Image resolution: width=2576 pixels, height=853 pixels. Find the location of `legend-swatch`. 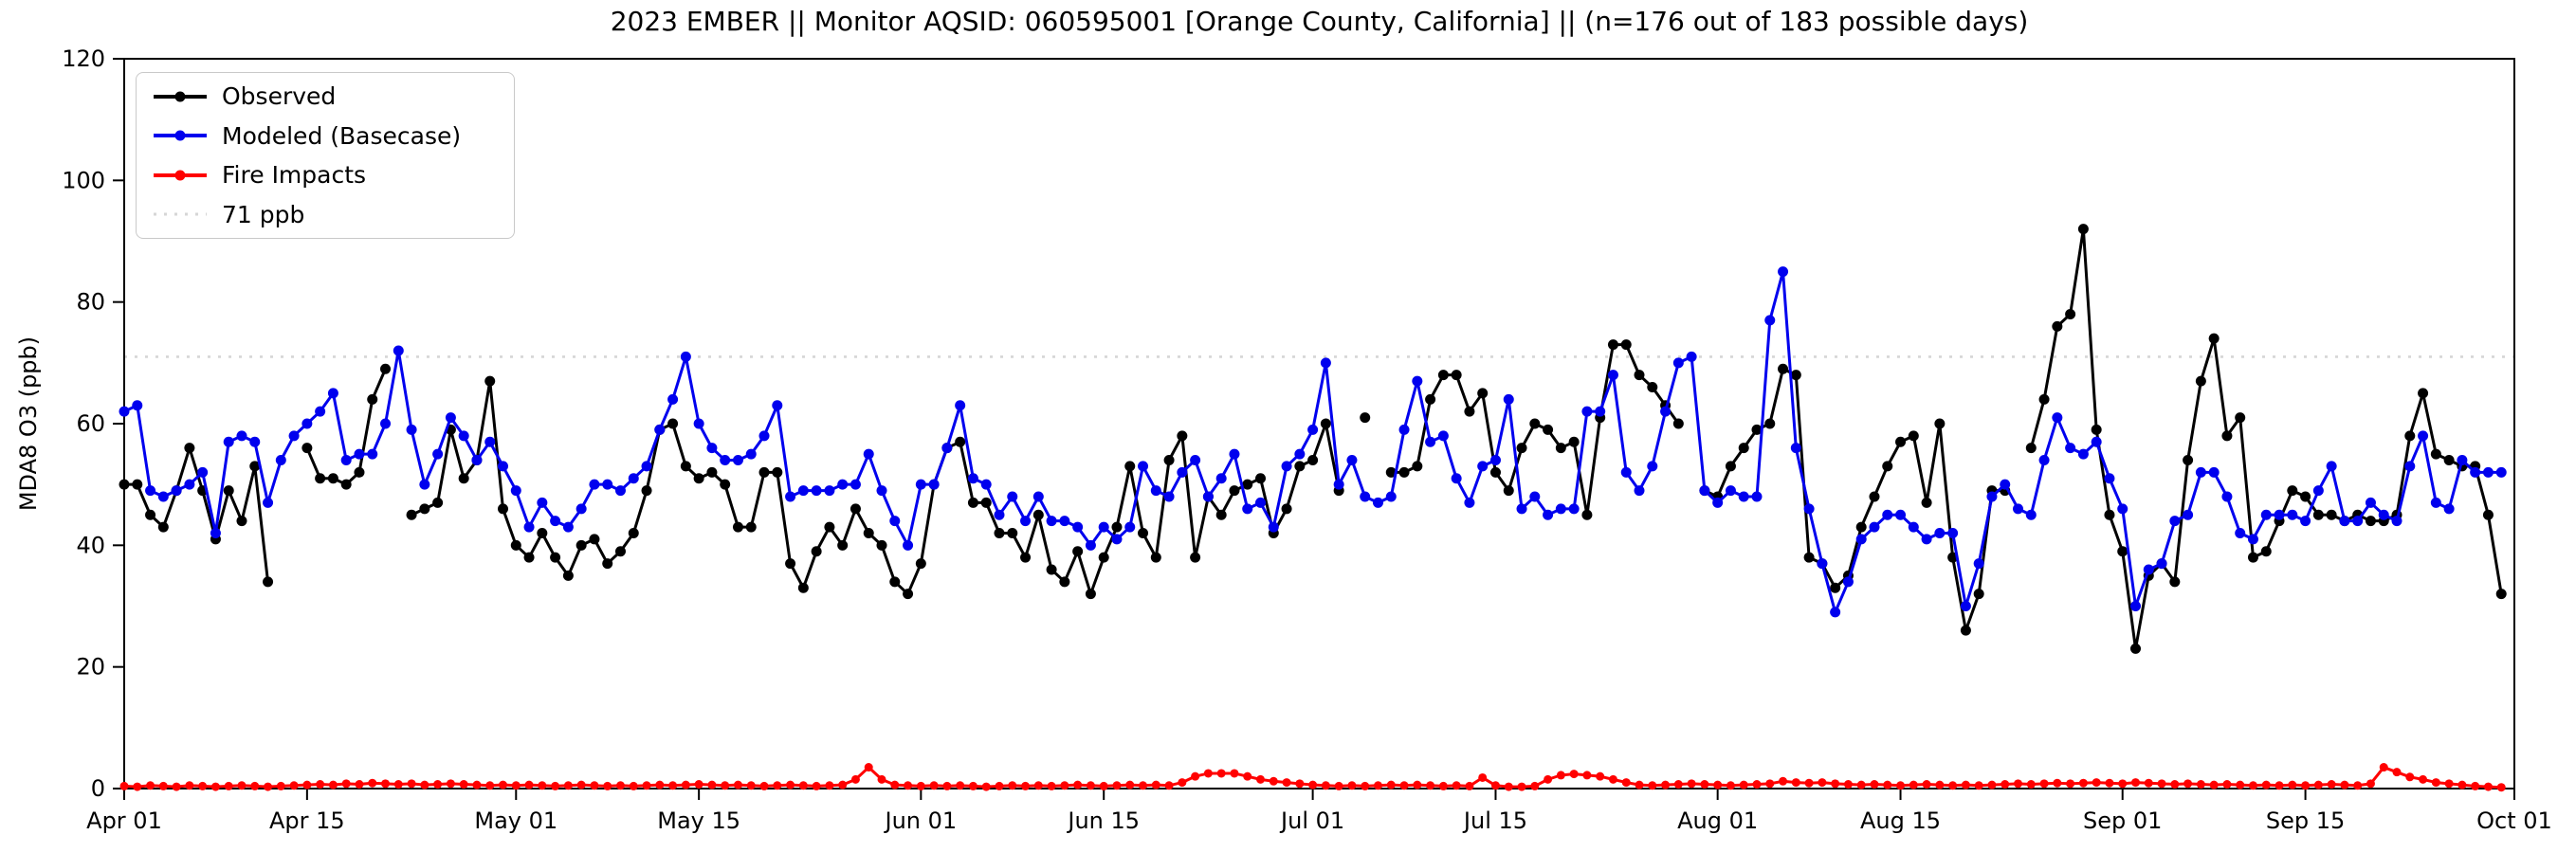

legend-swatch is located at coordinates (180, 214).